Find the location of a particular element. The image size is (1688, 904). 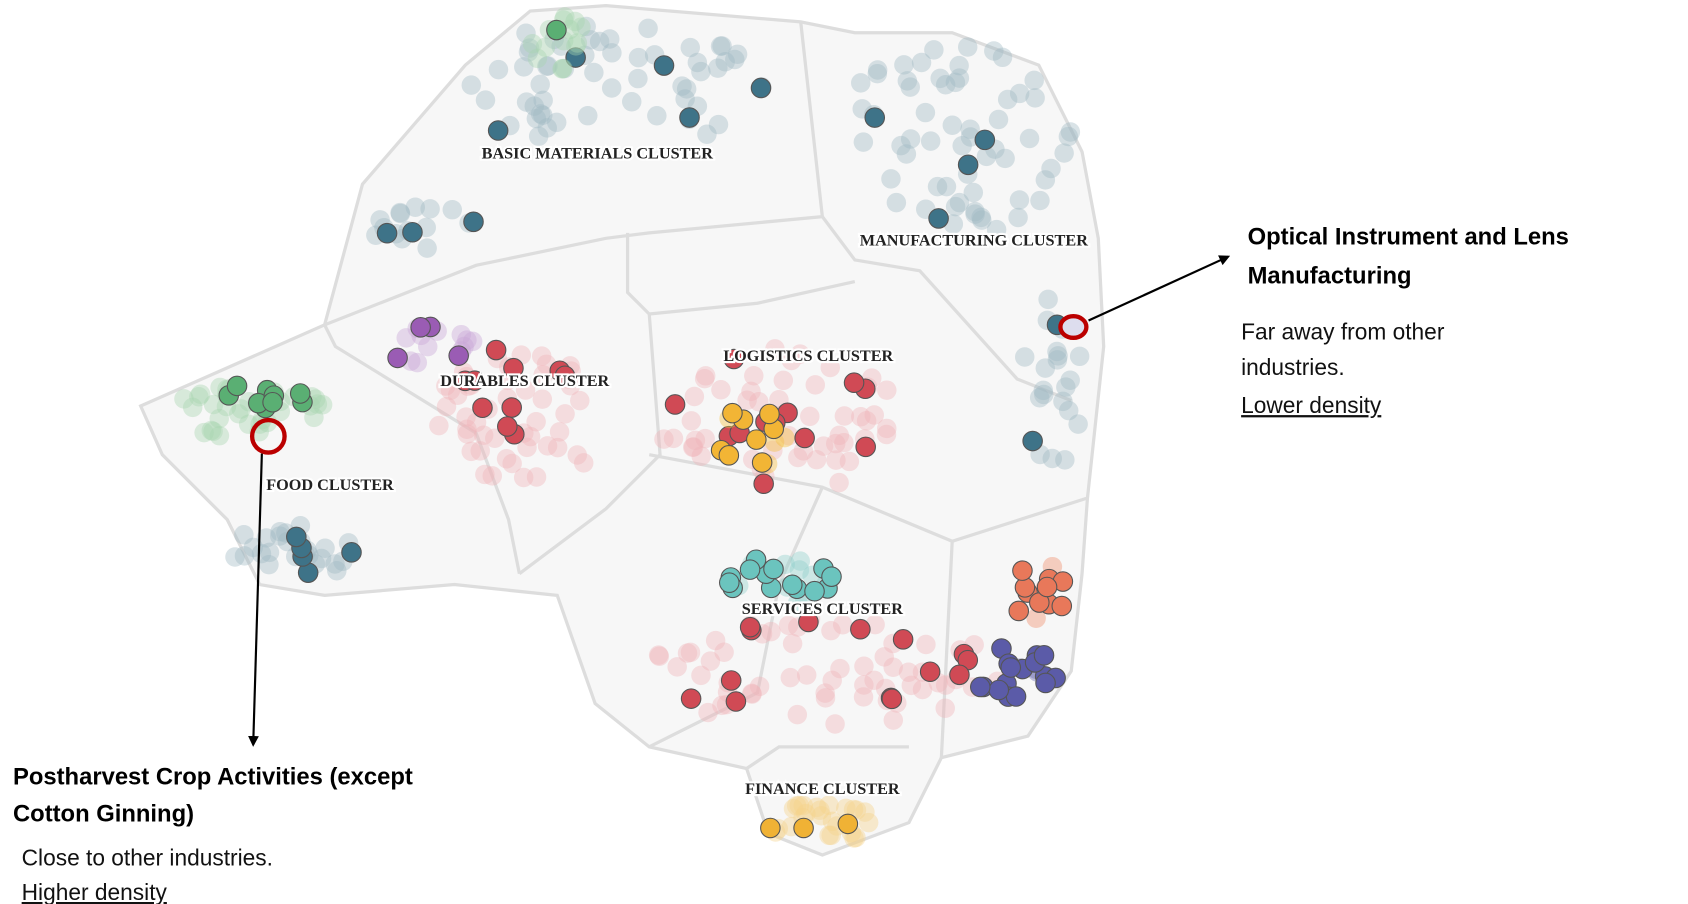

cluster-label: LOGISTICS CLUSTER is located at coordinates (808, 356).